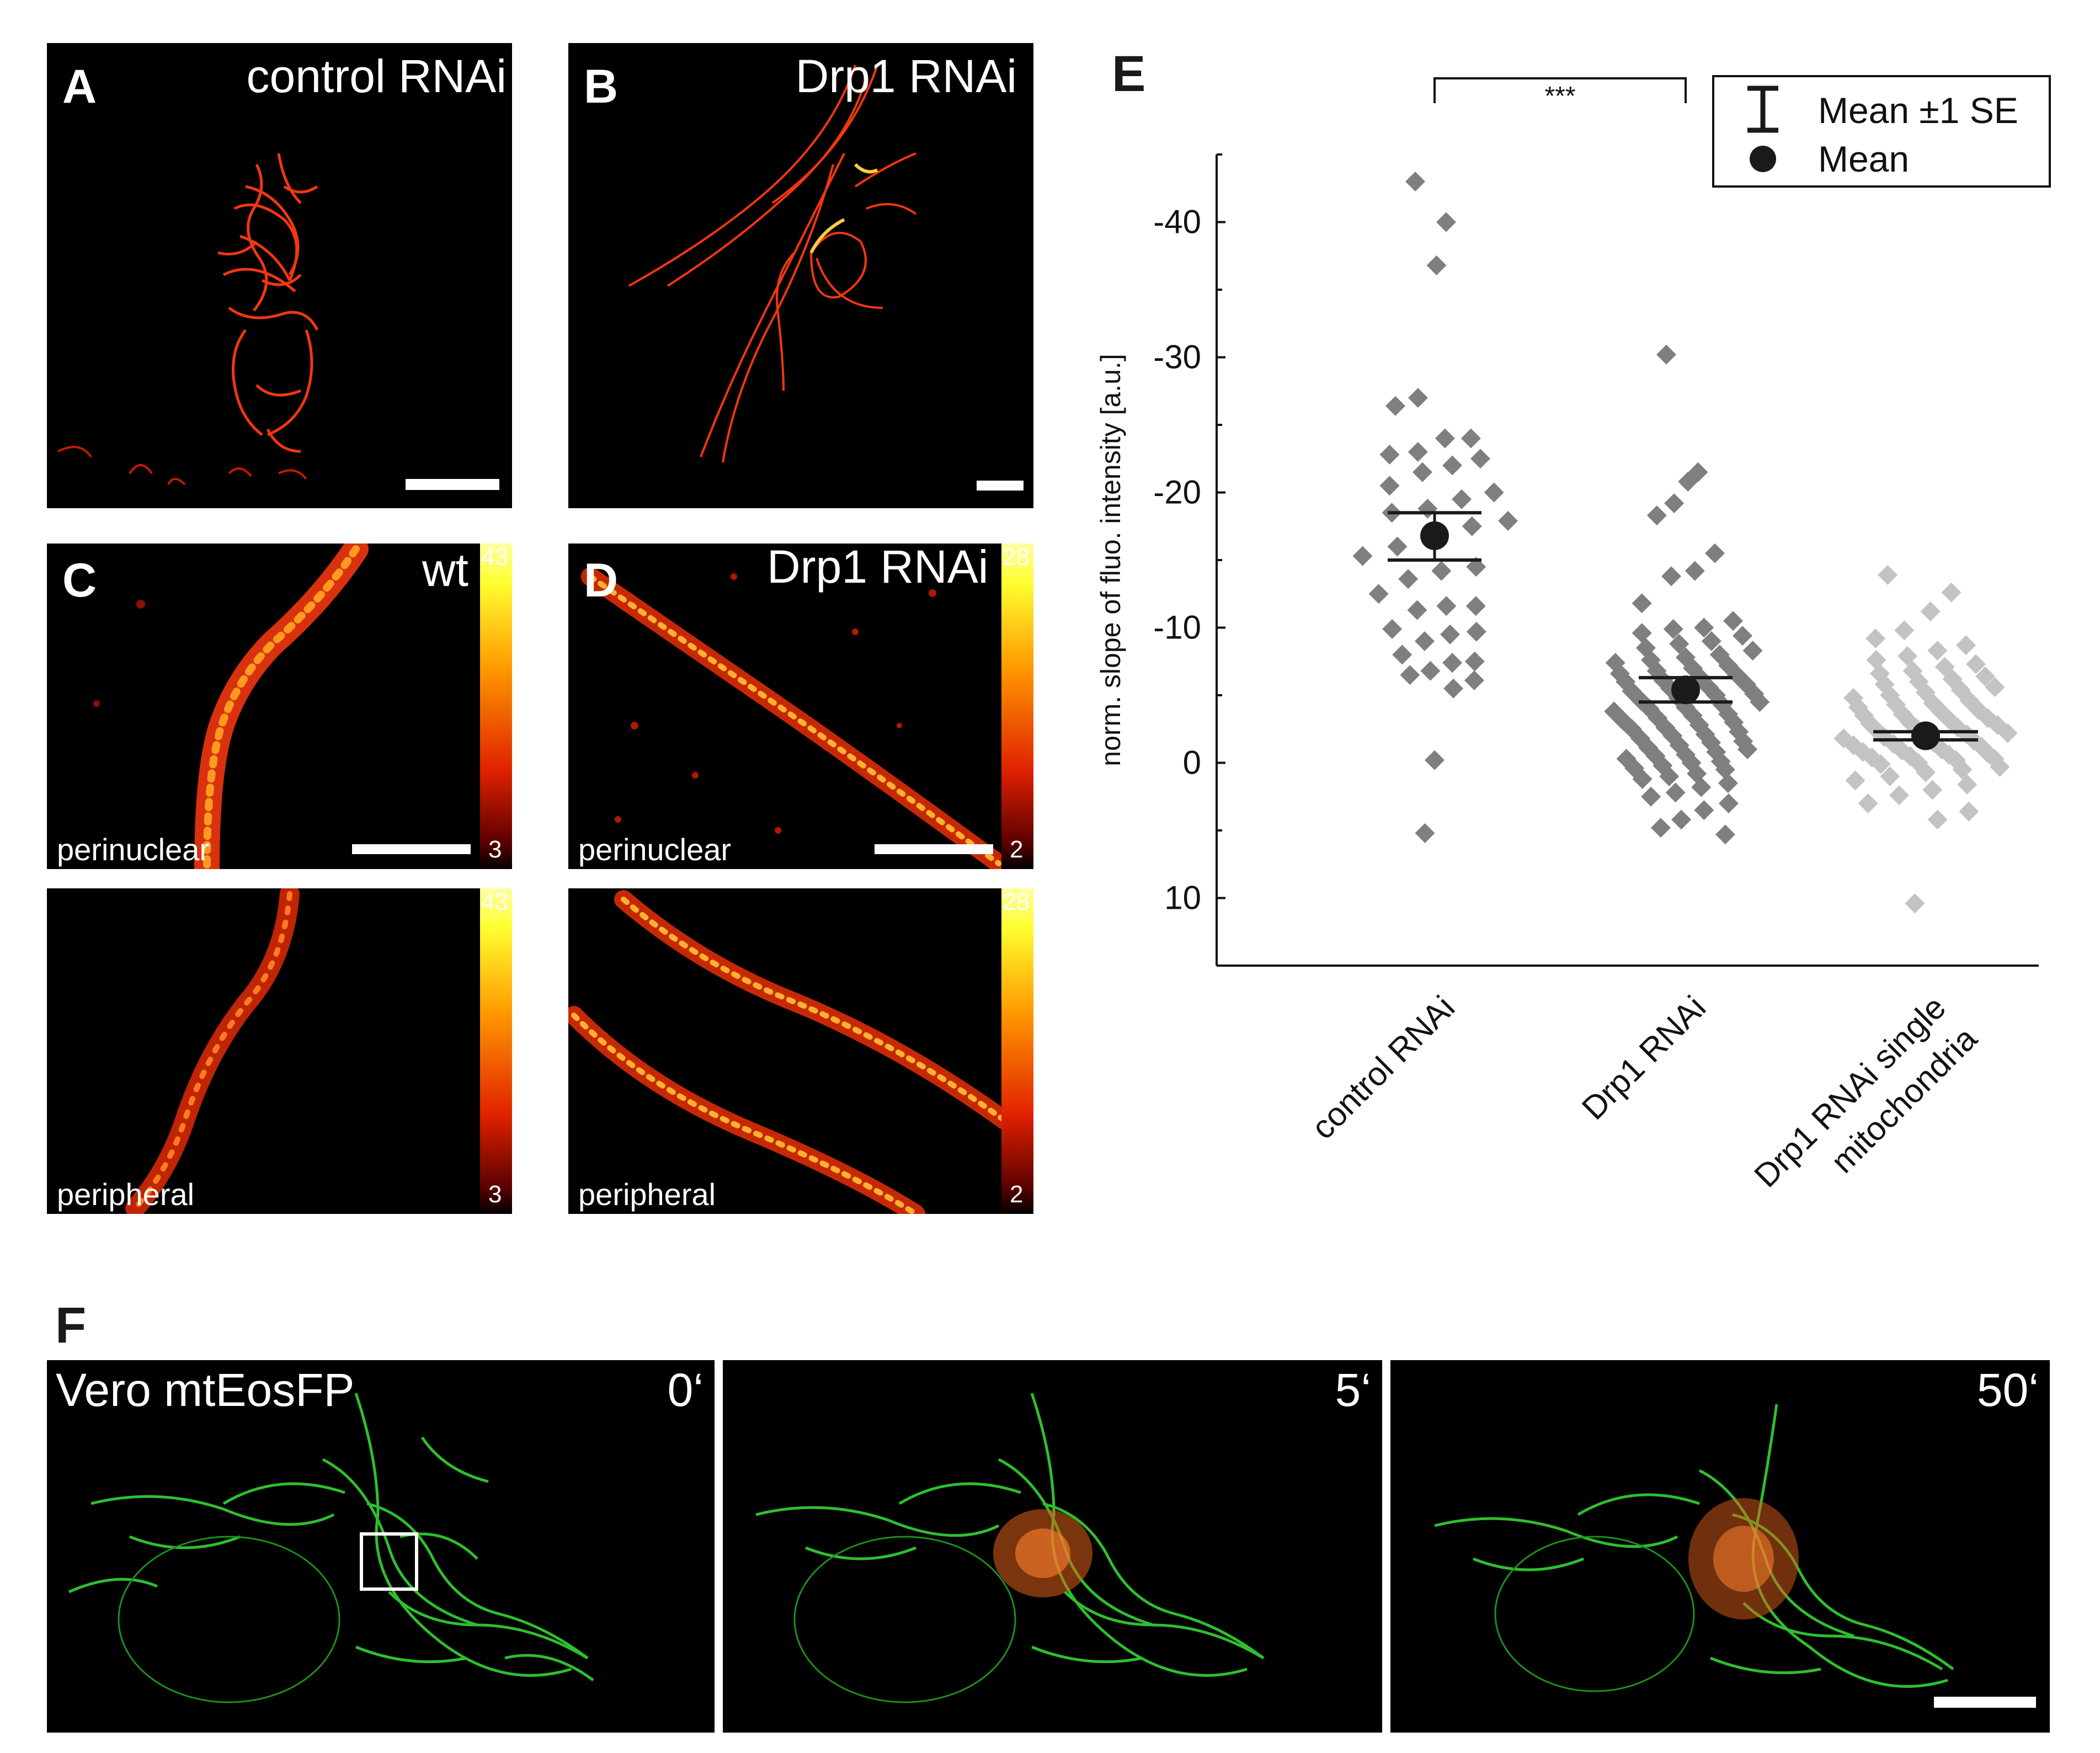 This screenshot has height=1753, width=2100. I want to click on panel-letter-a: A, so click(79, 86).